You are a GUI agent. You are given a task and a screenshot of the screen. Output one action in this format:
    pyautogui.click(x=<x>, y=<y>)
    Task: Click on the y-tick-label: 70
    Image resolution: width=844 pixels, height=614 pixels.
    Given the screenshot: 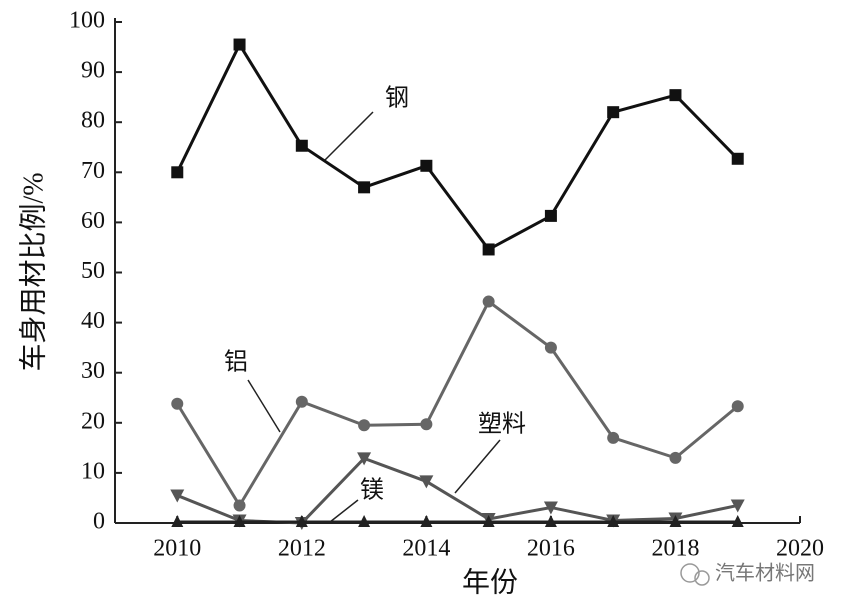 What is the action you would take?
    pyautogui.click(x=93, y=171)
    